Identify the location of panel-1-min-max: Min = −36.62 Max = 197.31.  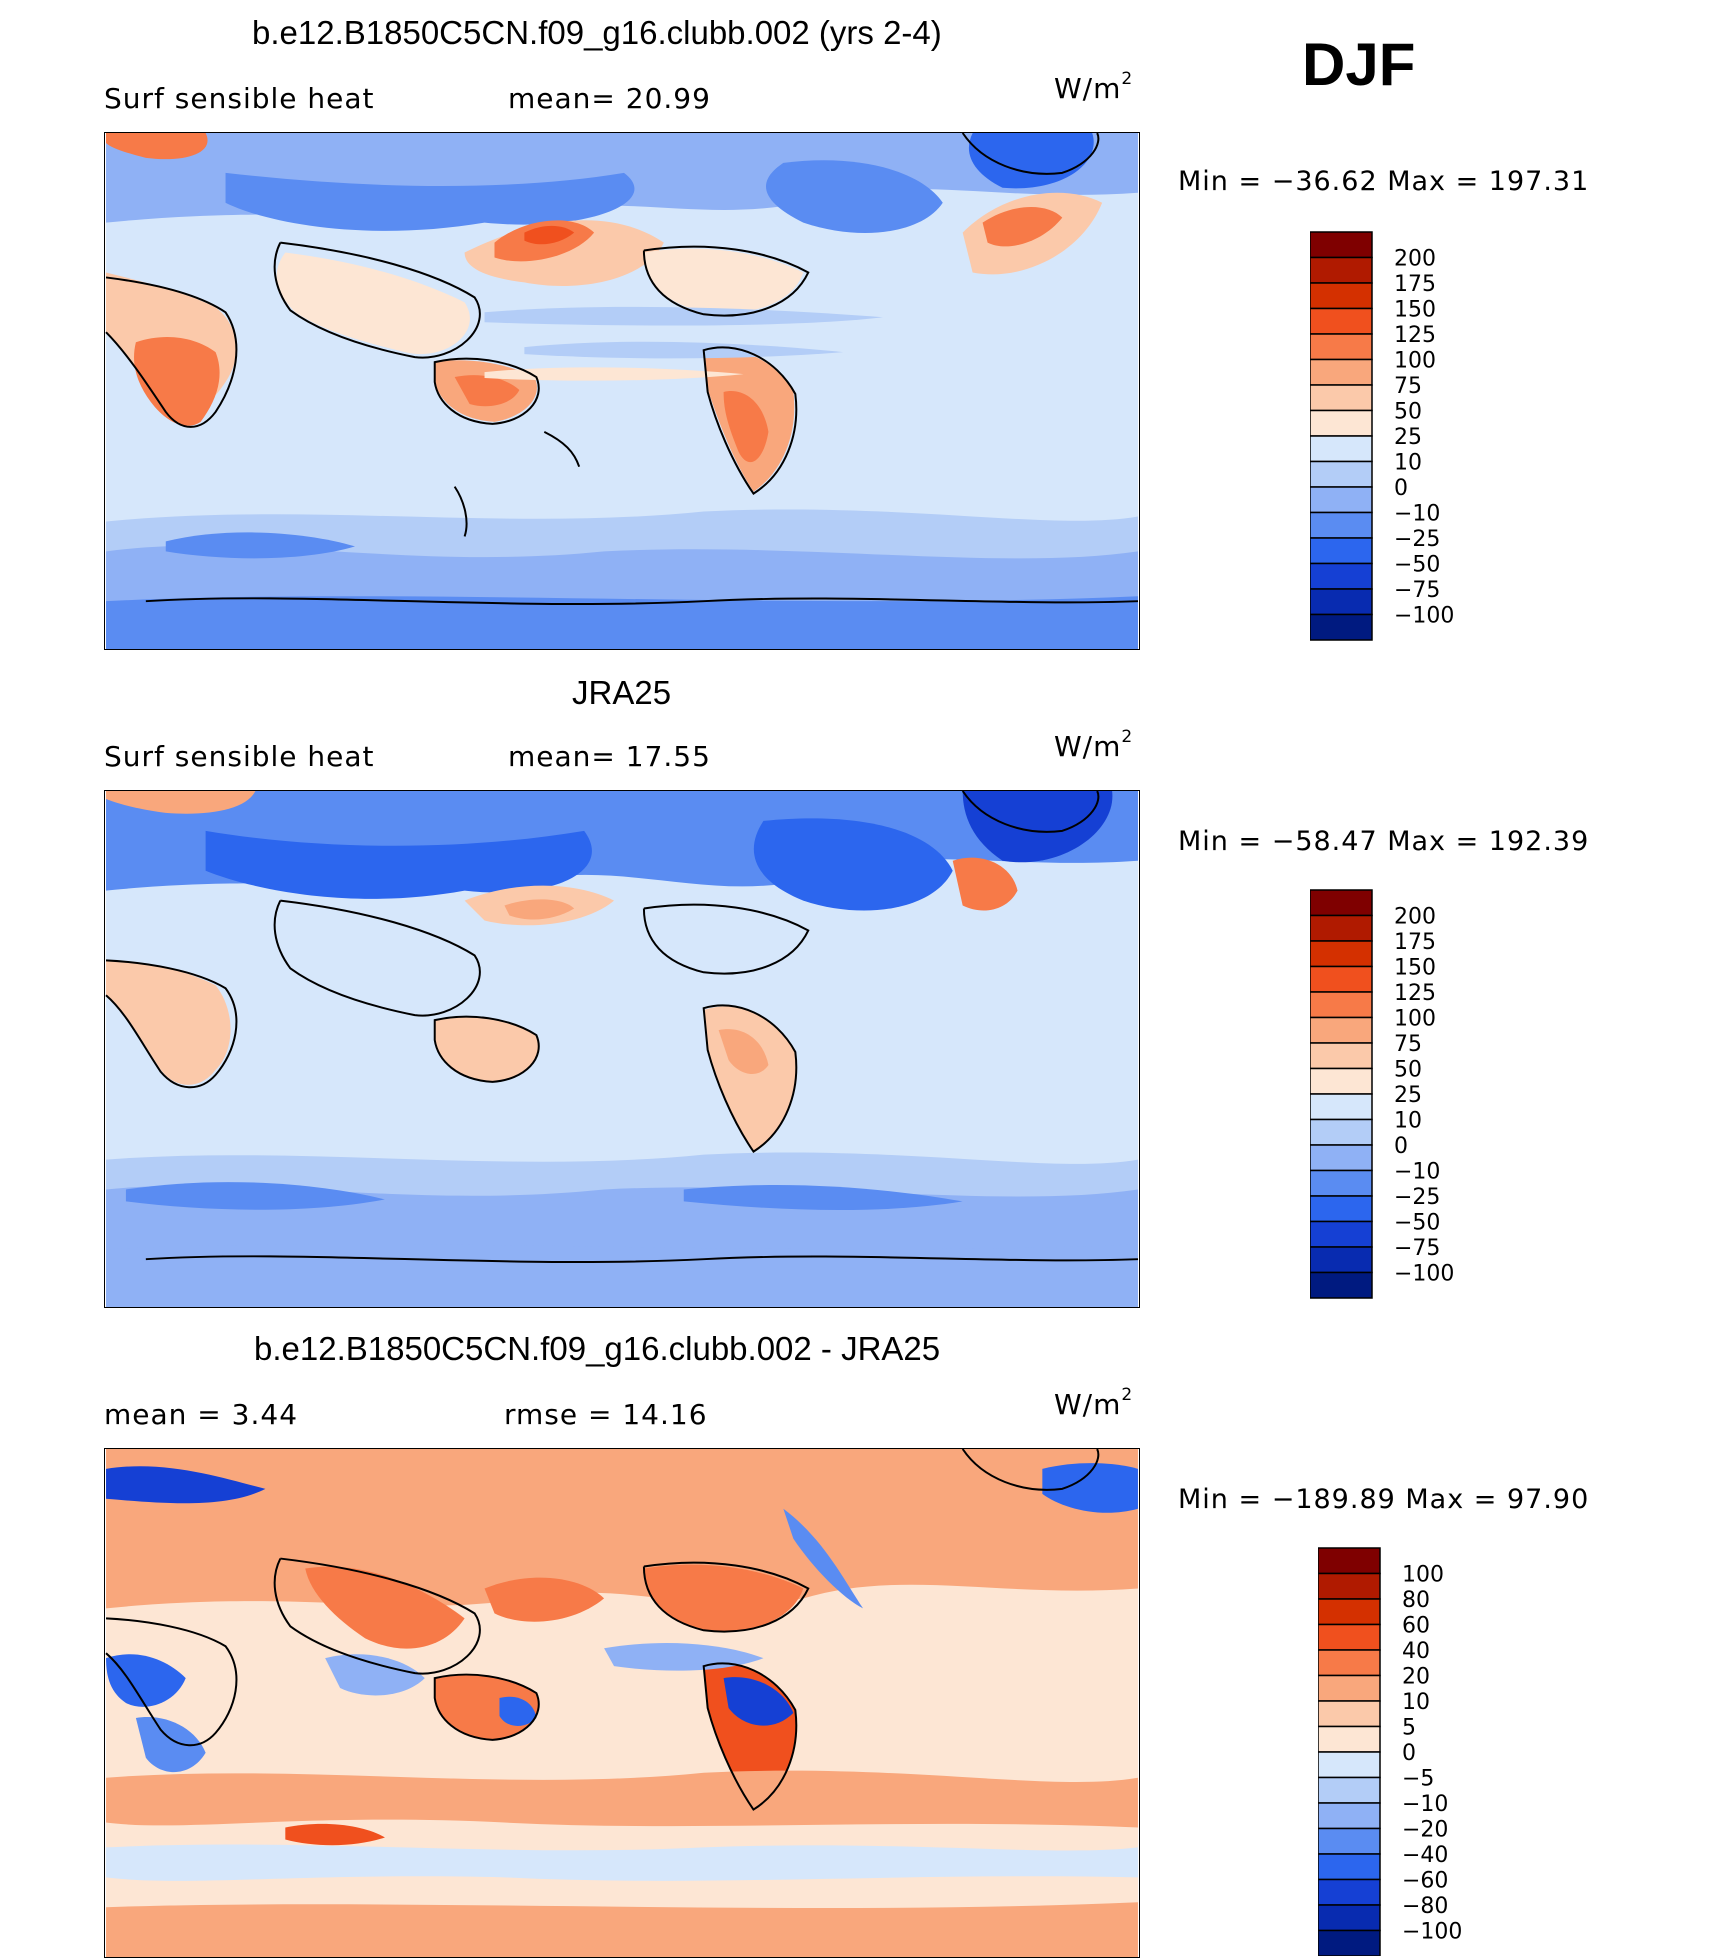
(1384, 181).